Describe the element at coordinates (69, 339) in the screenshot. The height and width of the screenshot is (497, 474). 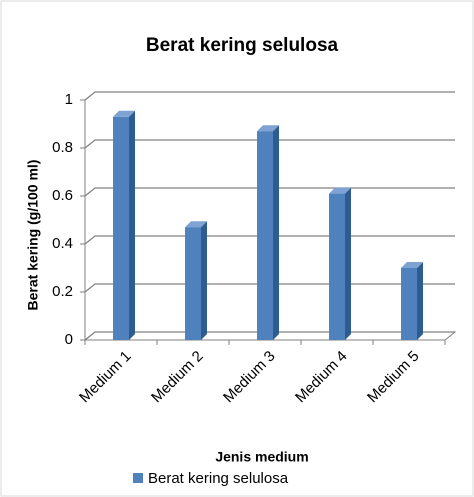
I see `y-tick-label: 0` at that location.